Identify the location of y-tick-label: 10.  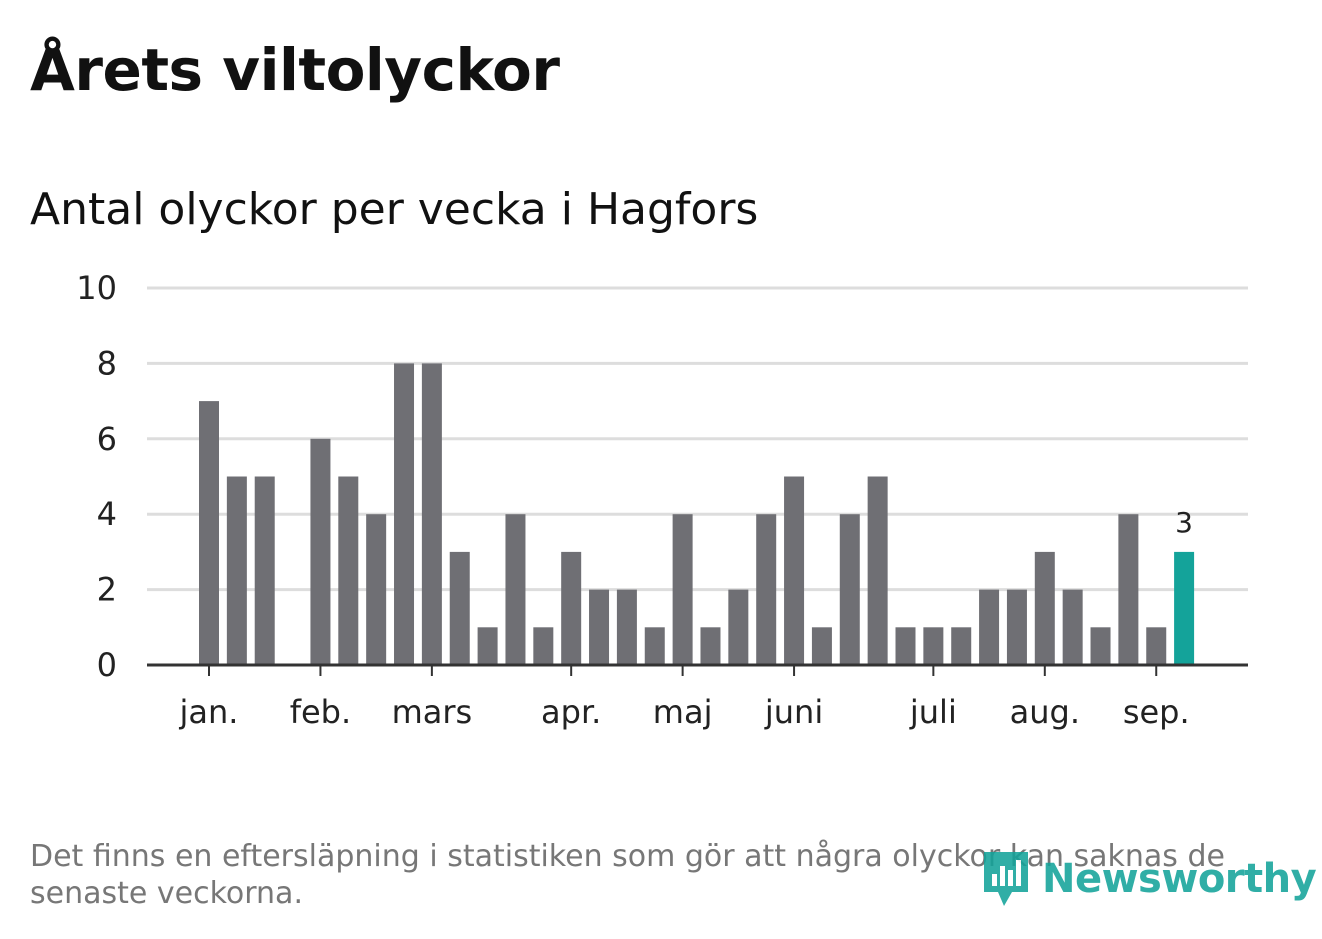
(96, 288).